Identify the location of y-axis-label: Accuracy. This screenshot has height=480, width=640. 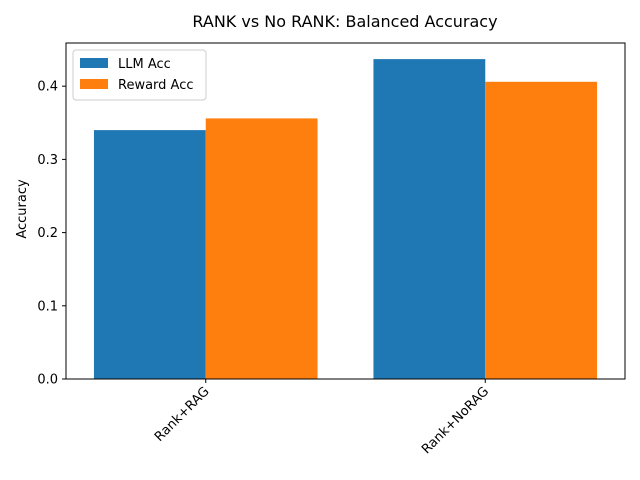
(22, 209).